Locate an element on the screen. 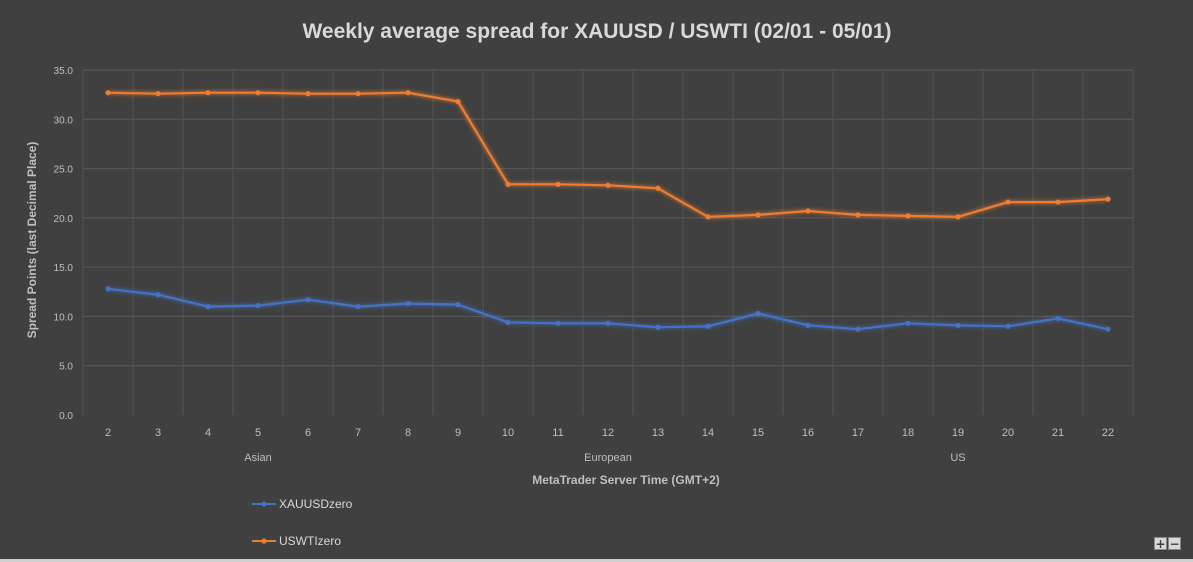 This screenshot has width=1193, height=562. y-tick-label: 30.0 is located at coordinates (64, 120).